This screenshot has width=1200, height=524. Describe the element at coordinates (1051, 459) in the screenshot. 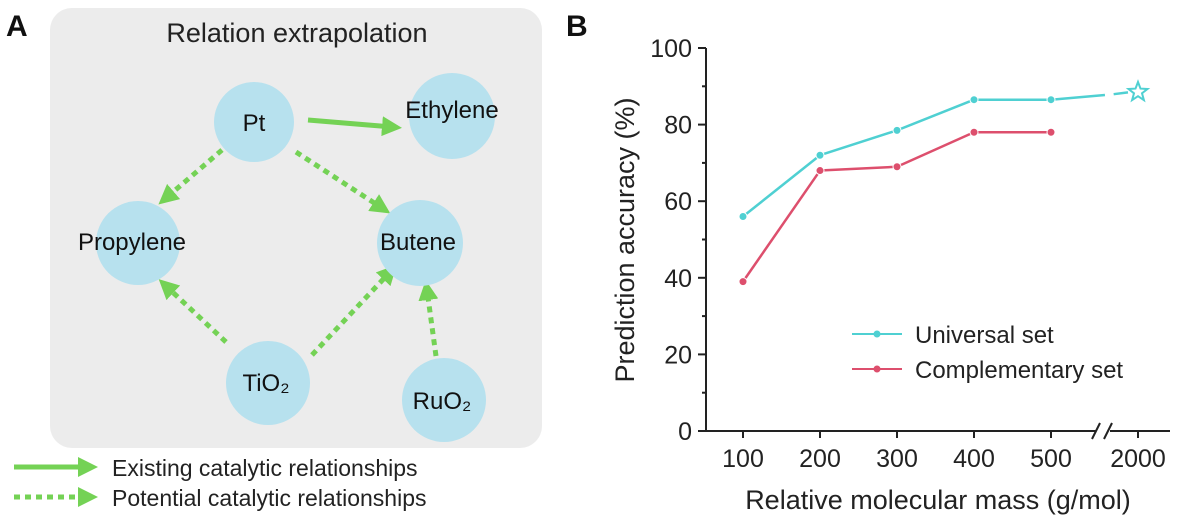

I see `x-tick-label-500: 500` at that location.